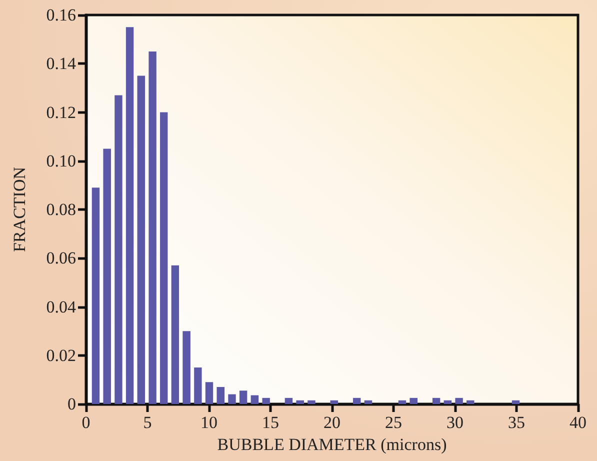 The height and width of the screenshot is (461, 597). What do you see at coordinates (455, 422) in the screenshot?
I see `x-tick-label: 30` at bounding box center [455, 422].